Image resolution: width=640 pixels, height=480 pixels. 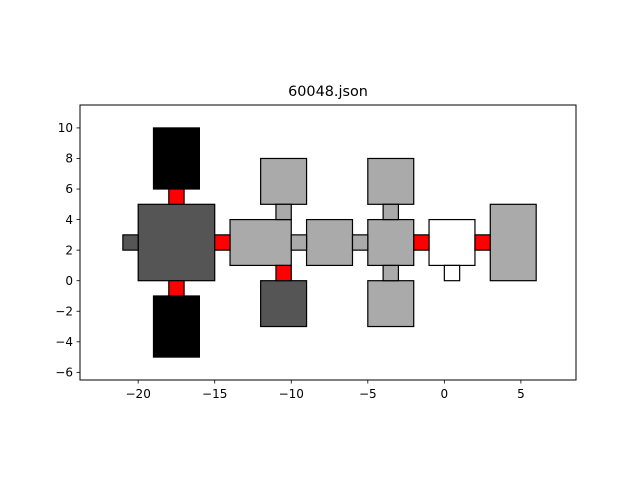 I want to click on y-tick-label: −4, so click(x=64, y=342).